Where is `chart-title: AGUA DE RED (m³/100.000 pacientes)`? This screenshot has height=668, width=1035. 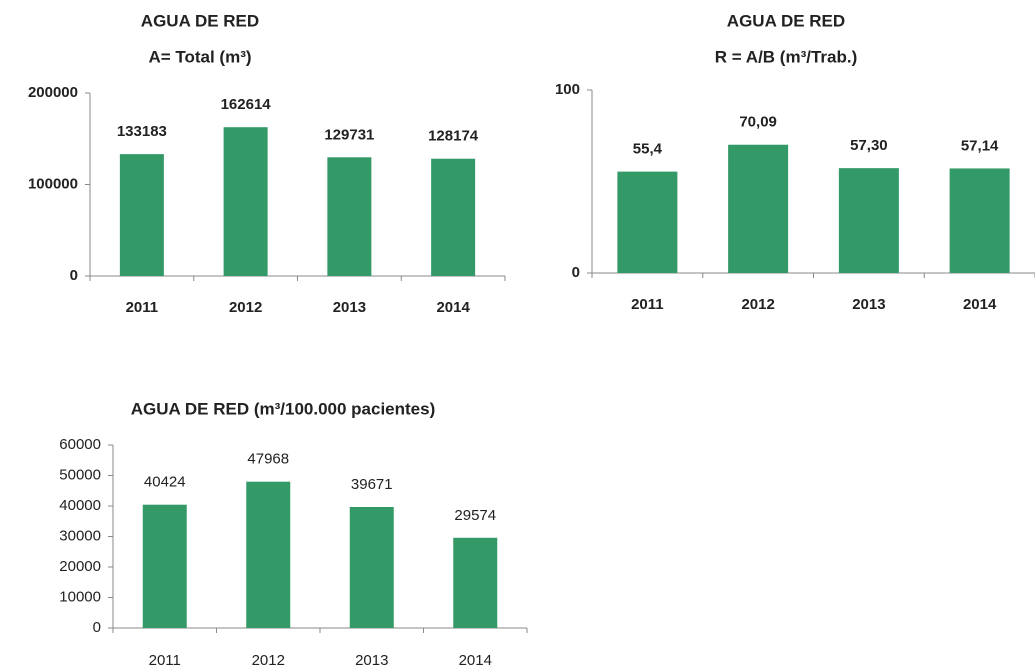
chart-title: AGUA DE RED (m³/100.000 pacientes) is located at coordinates (283, 408).